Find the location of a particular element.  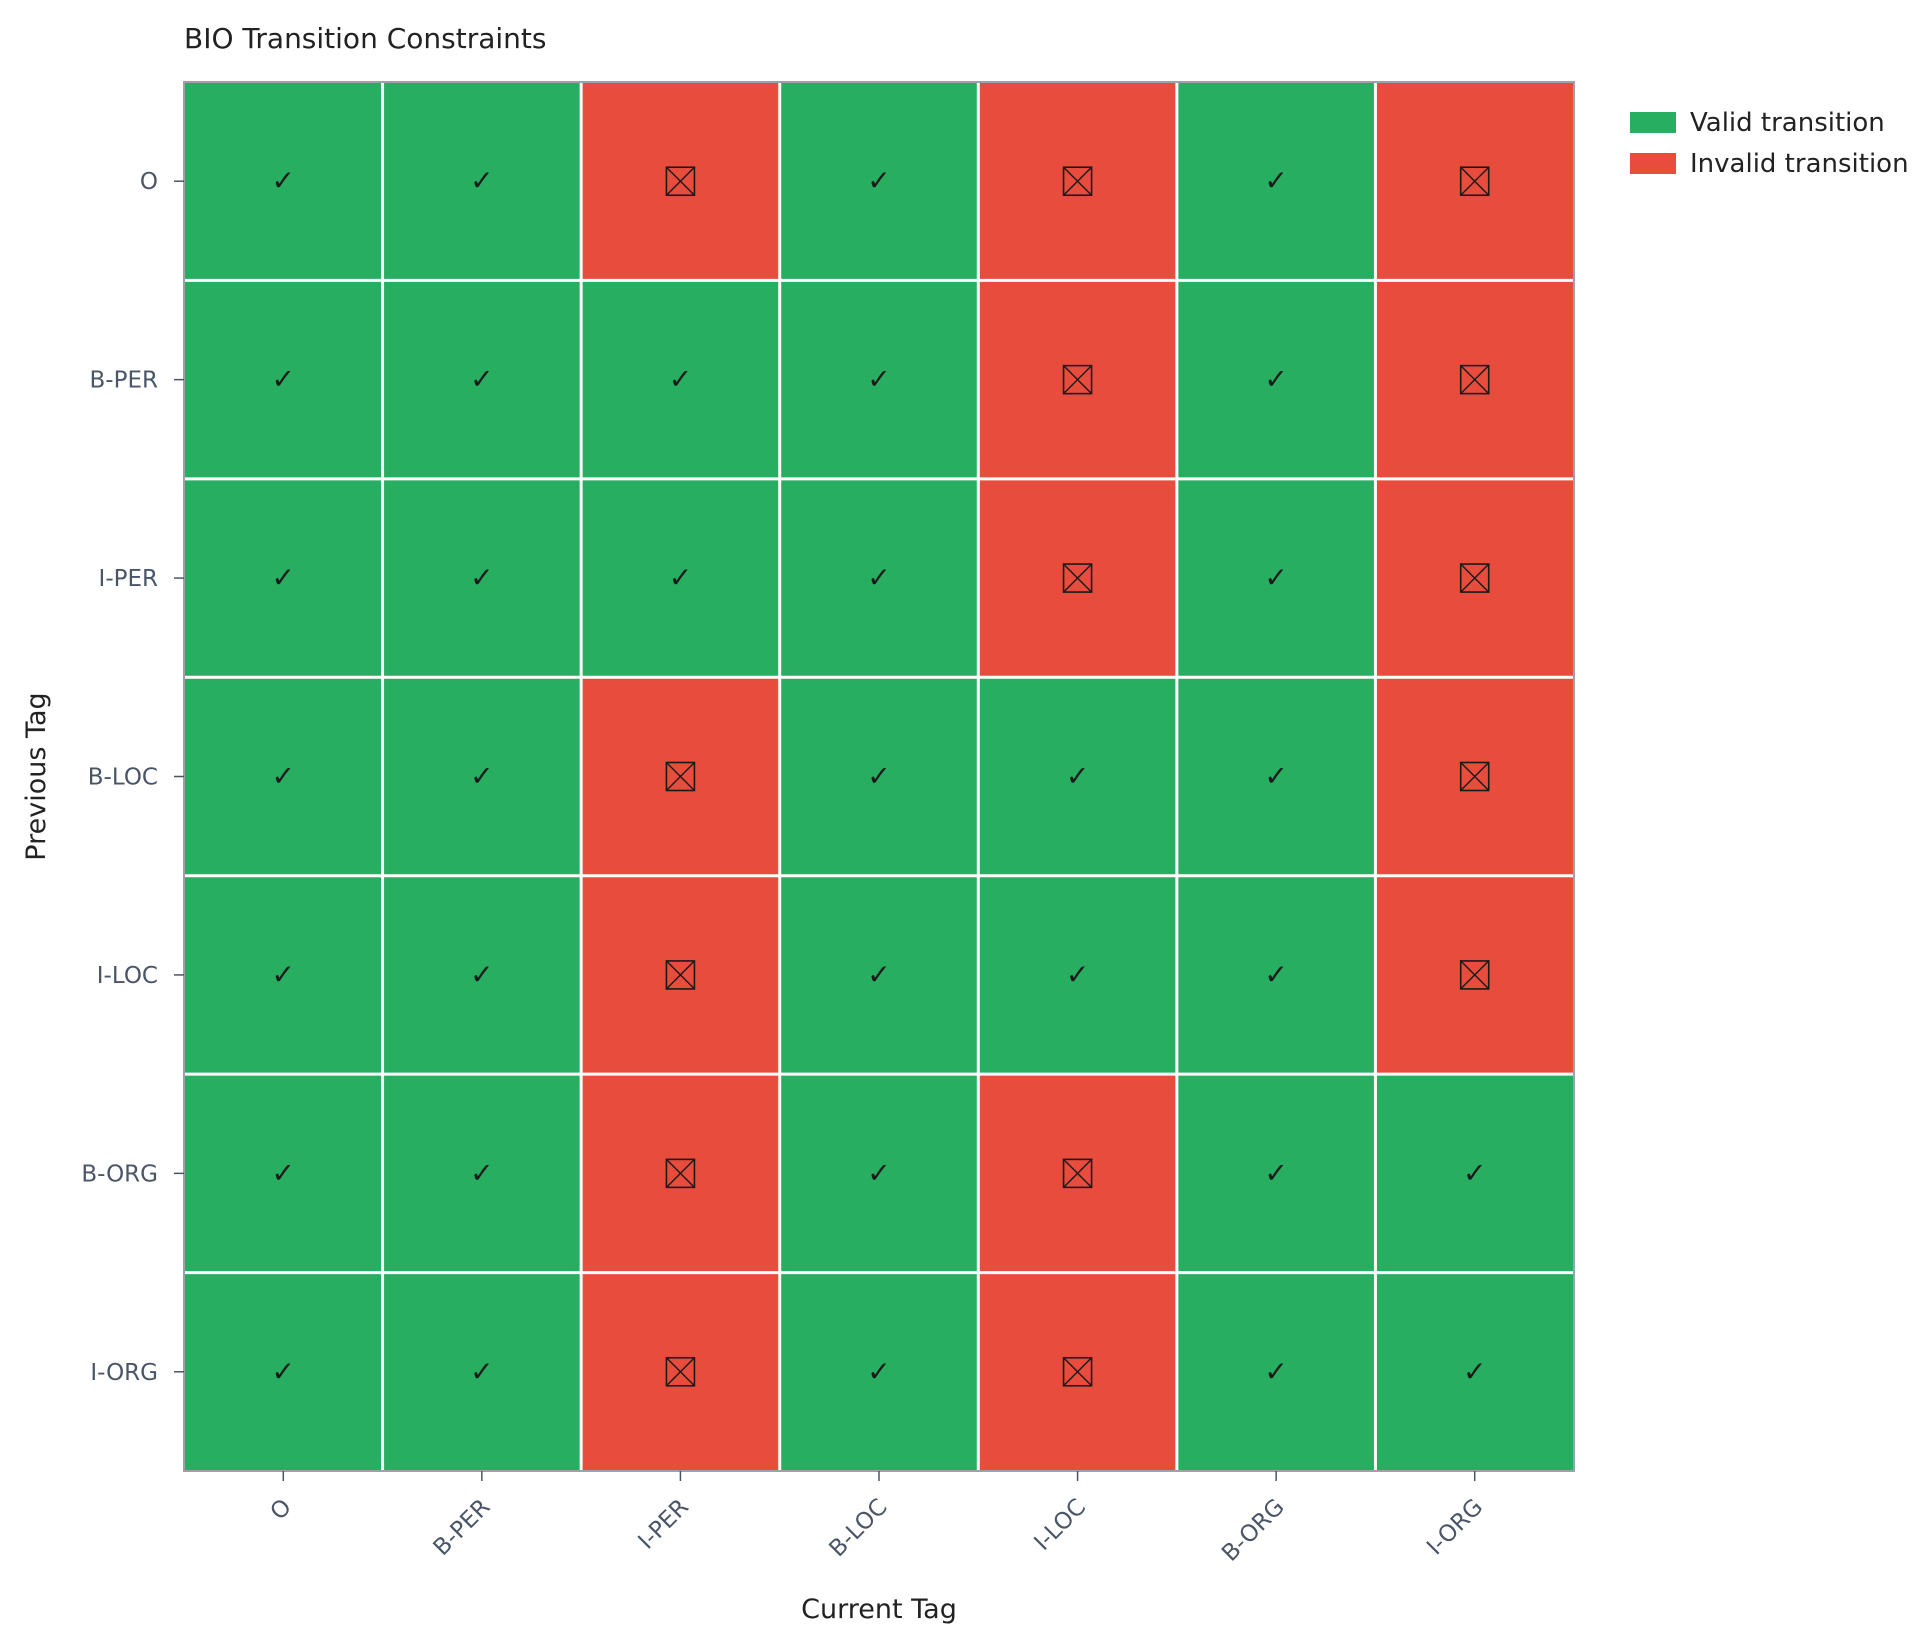

y-tick-label: I-ORG is located at coordinates (124, 1373).